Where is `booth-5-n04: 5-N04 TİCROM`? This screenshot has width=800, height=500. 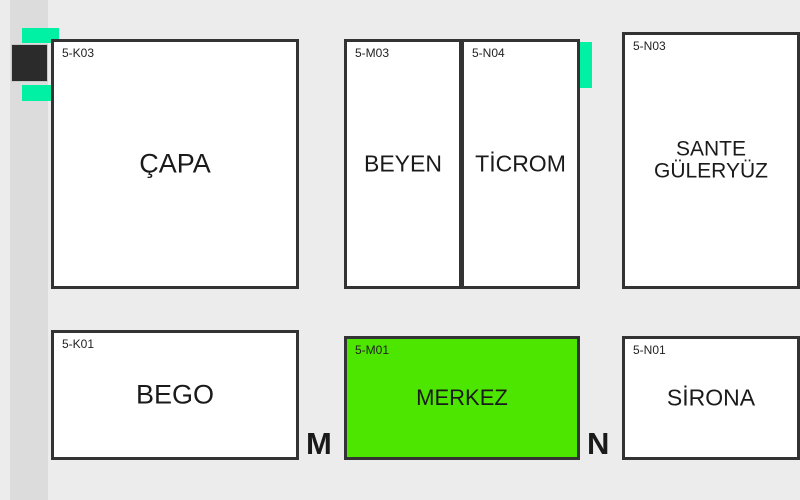
booth-5-n04: 5-N04 TİCROM is located at coordinates (520, 164).